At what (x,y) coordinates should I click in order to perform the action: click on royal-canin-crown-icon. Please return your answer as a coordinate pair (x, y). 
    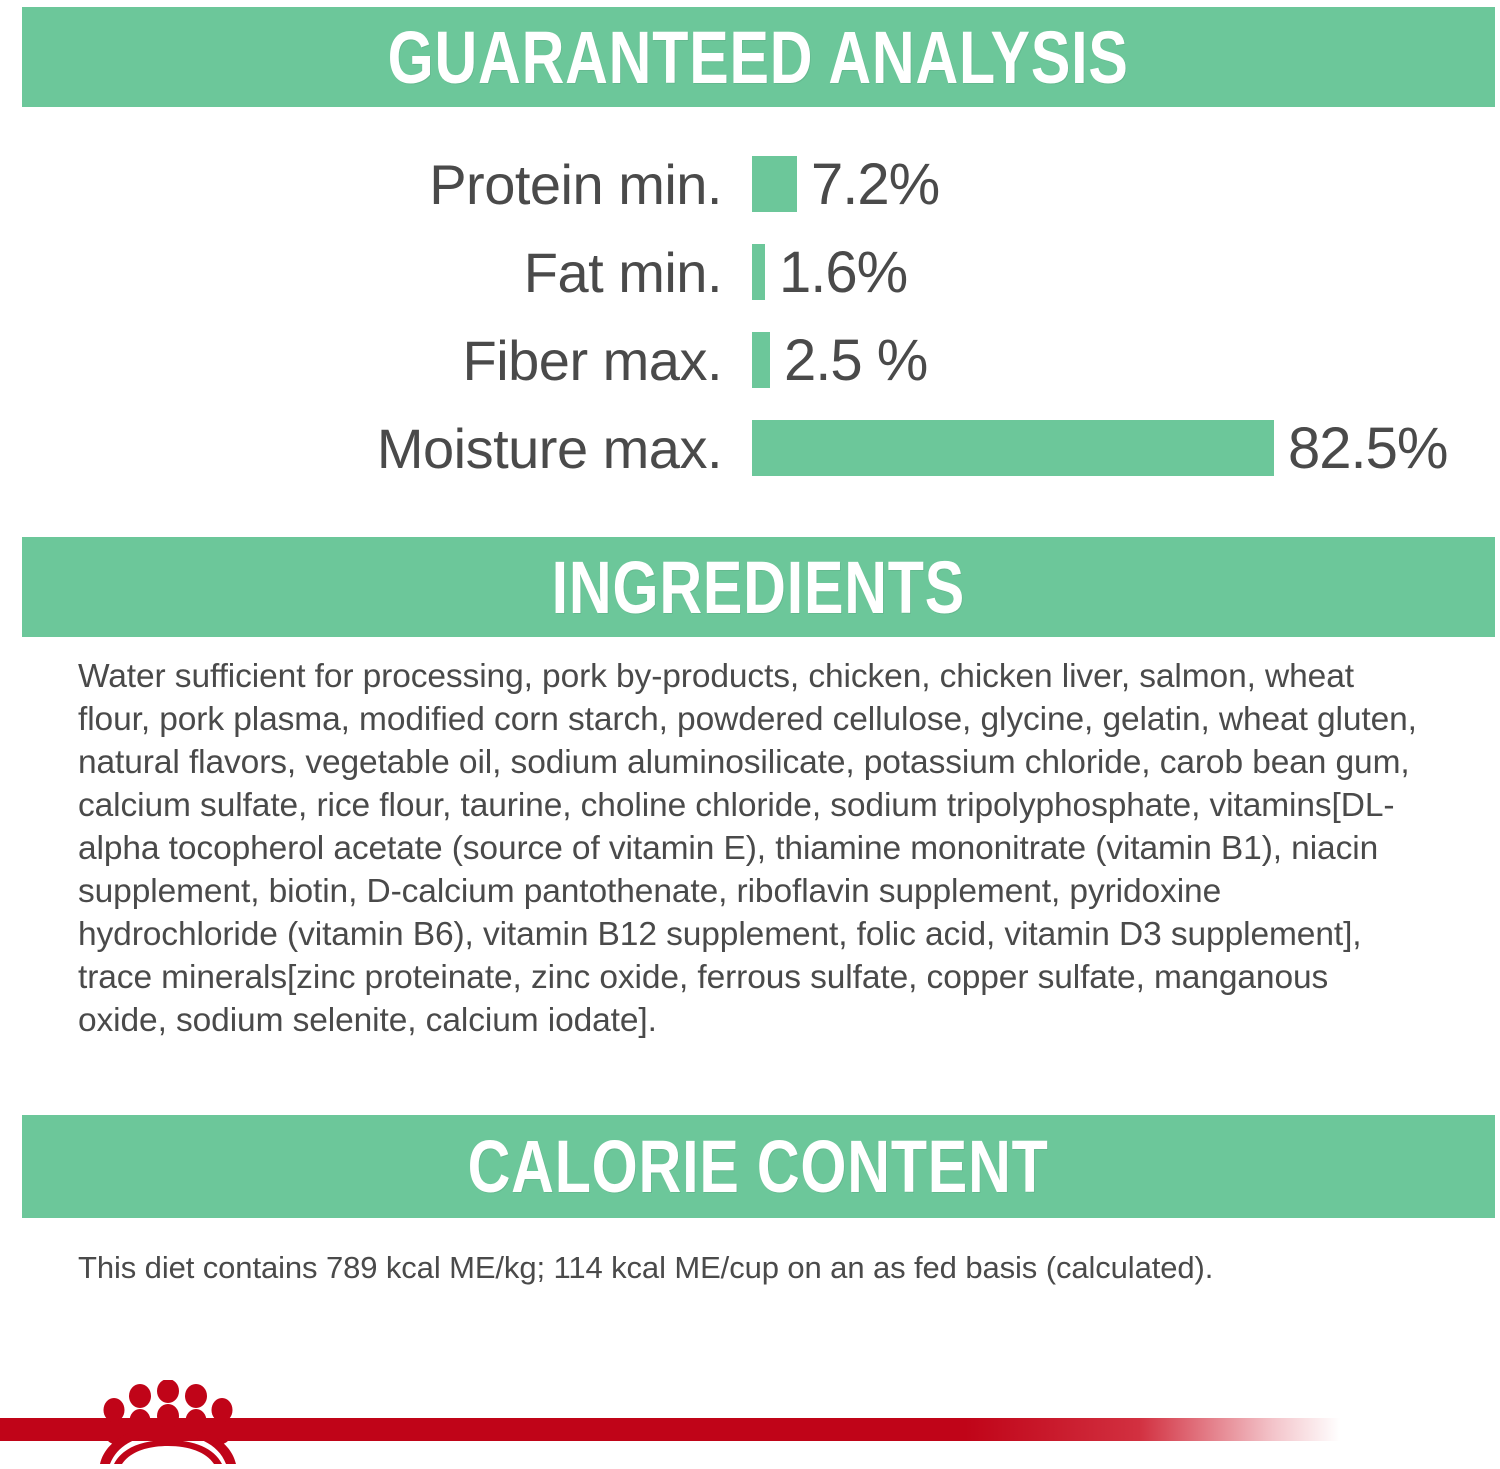
    Looking at the image, I should click on (168, 1421).